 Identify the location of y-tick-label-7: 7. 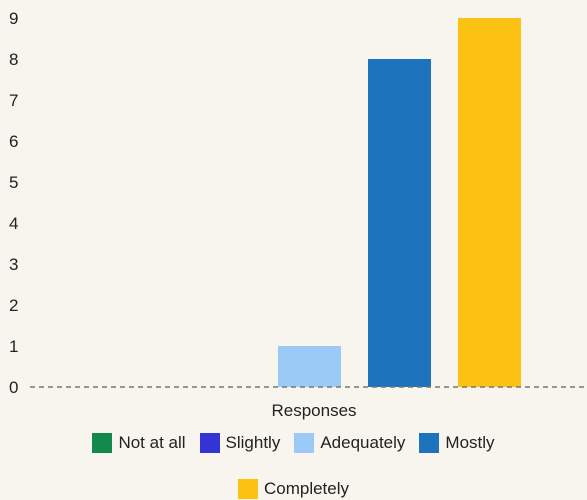
(13, 100).